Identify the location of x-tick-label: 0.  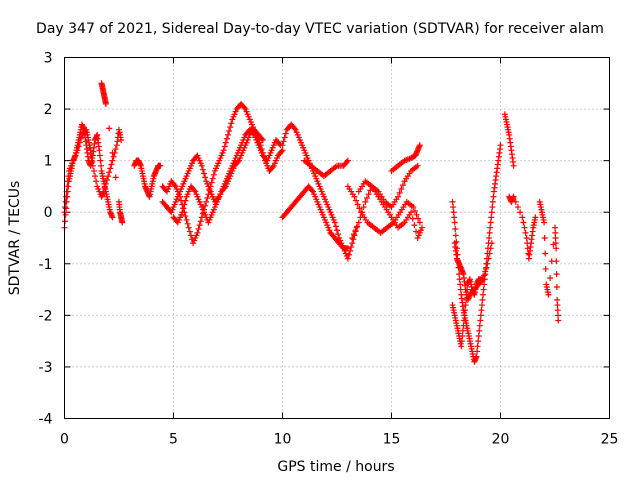
(64, 440).